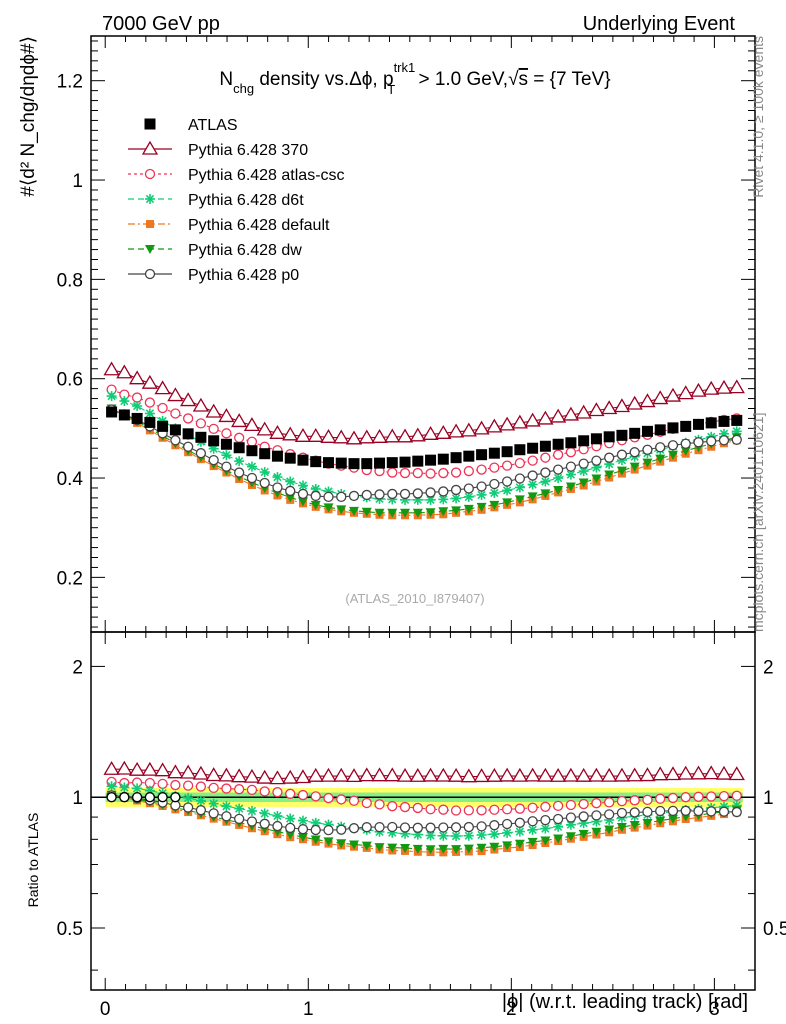 The image size is (786, 1024). What do you see at coordinates (768, 667) in the screenshot?
I see `ratio-y-tick-label-right: 2` at bounding box center [768, 667].